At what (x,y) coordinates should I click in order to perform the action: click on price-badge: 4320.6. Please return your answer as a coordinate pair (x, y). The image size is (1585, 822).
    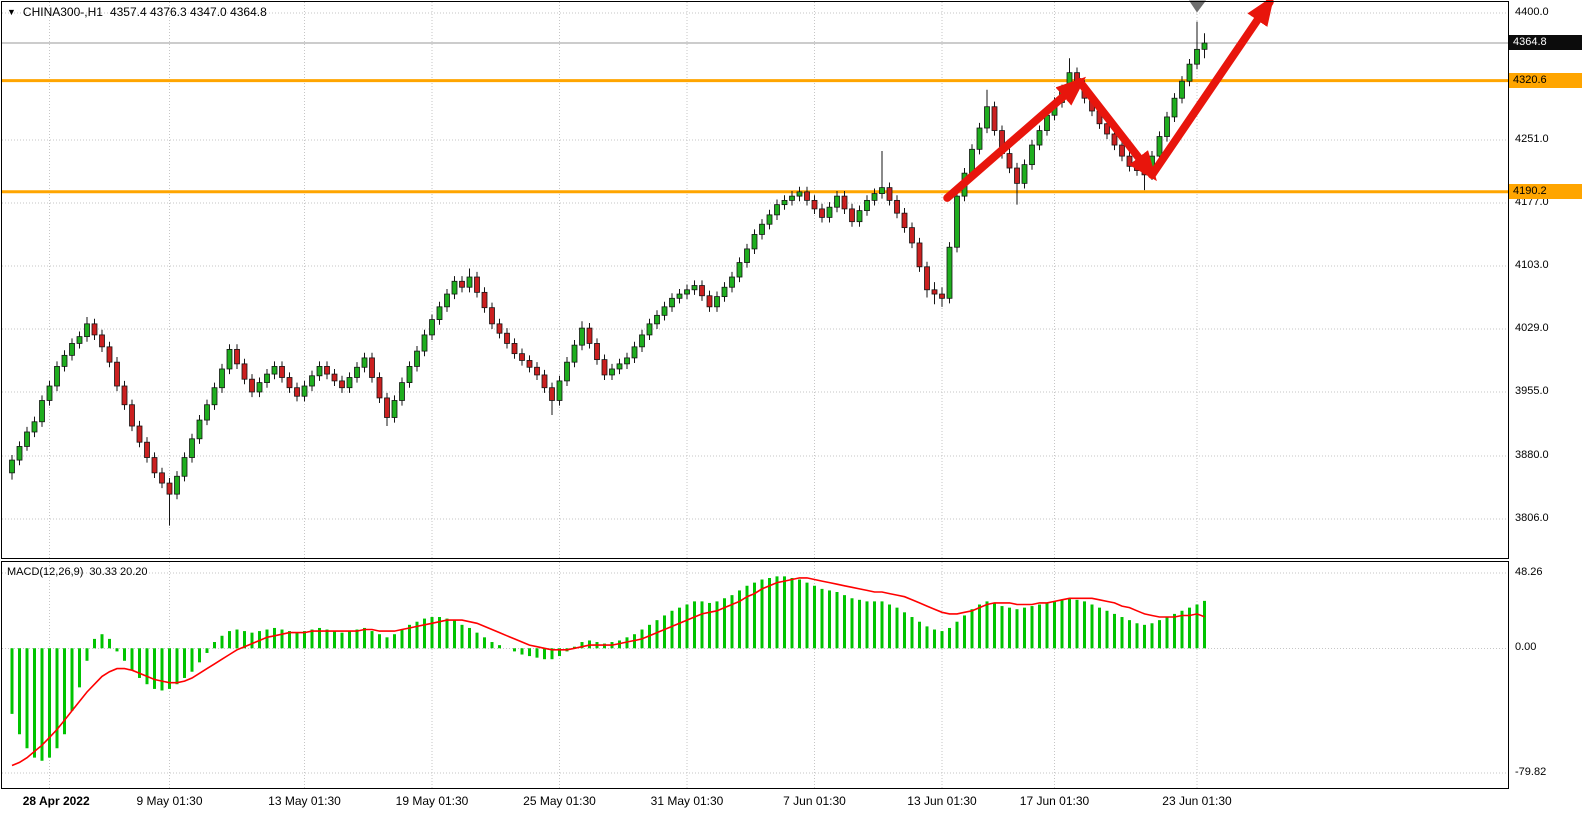
    Looking at the image, I should click on (1545, 80).